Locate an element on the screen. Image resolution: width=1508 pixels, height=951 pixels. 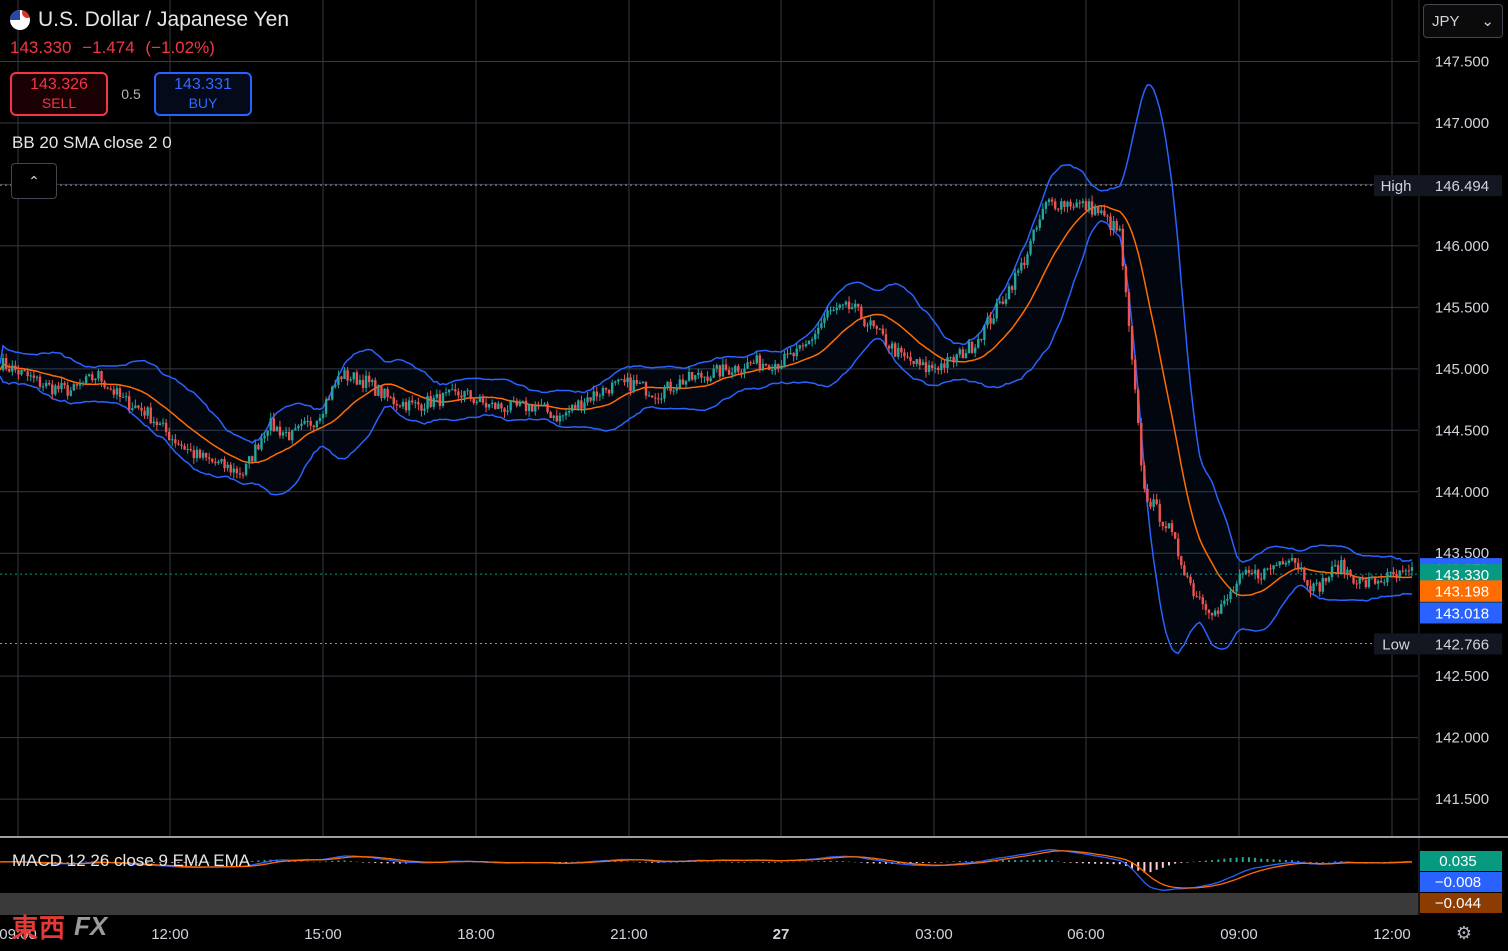
buy-label: BUY is located at coordinates (203, 103).